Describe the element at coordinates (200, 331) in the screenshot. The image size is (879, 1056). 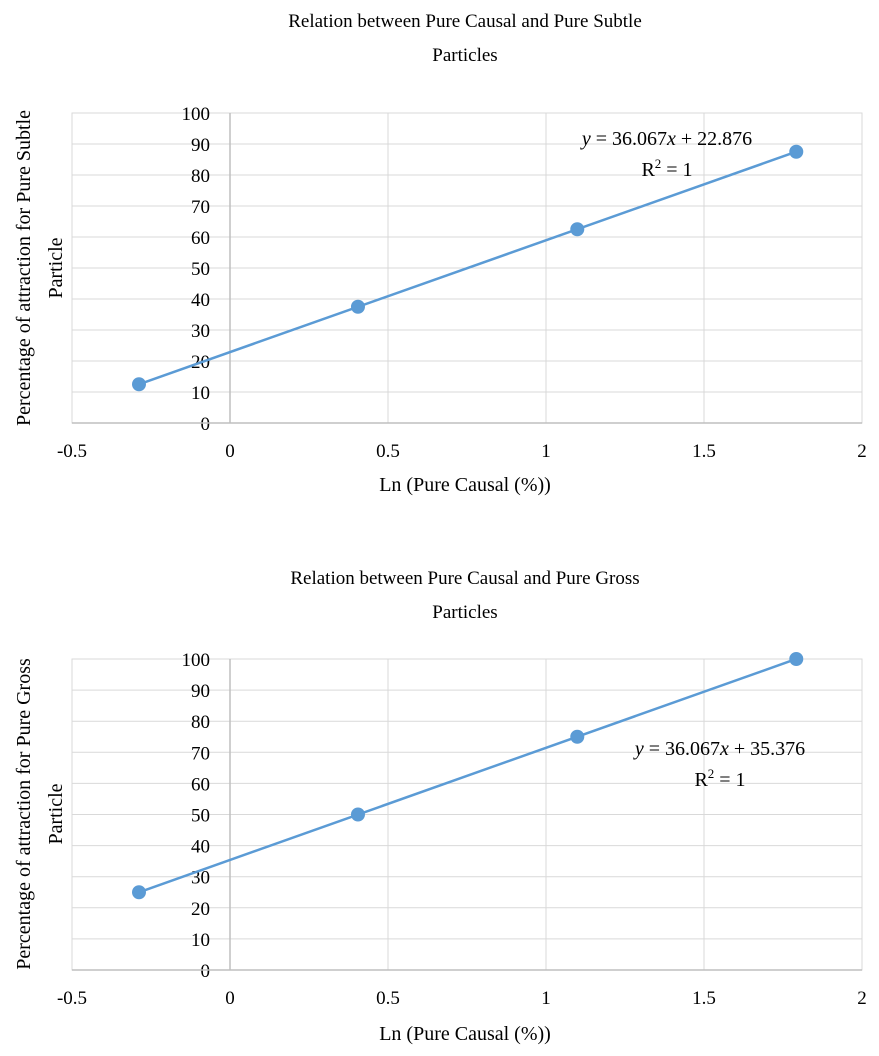
I see `y-tick-label: 30` at that location.